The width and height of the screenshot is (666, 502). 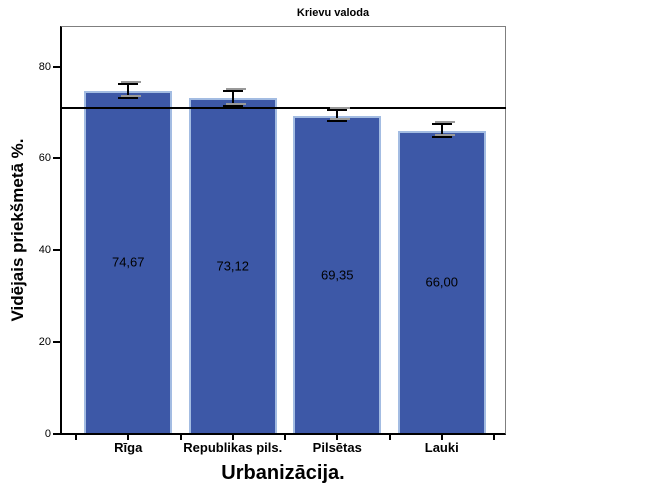 I want to click on reference-line, so click(x=283, y=107).